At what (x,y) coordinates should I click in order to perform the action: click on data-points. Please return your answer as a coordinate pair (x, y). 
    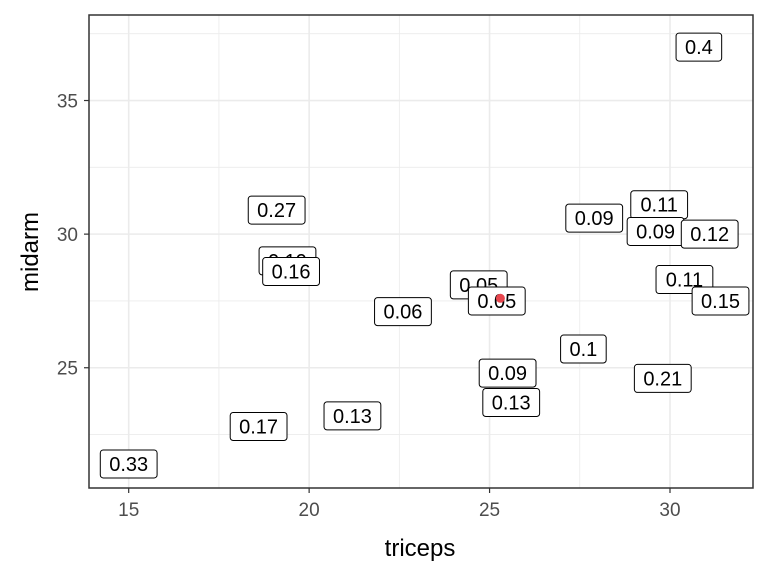
    Looking at the image, I should click on (500, 298).